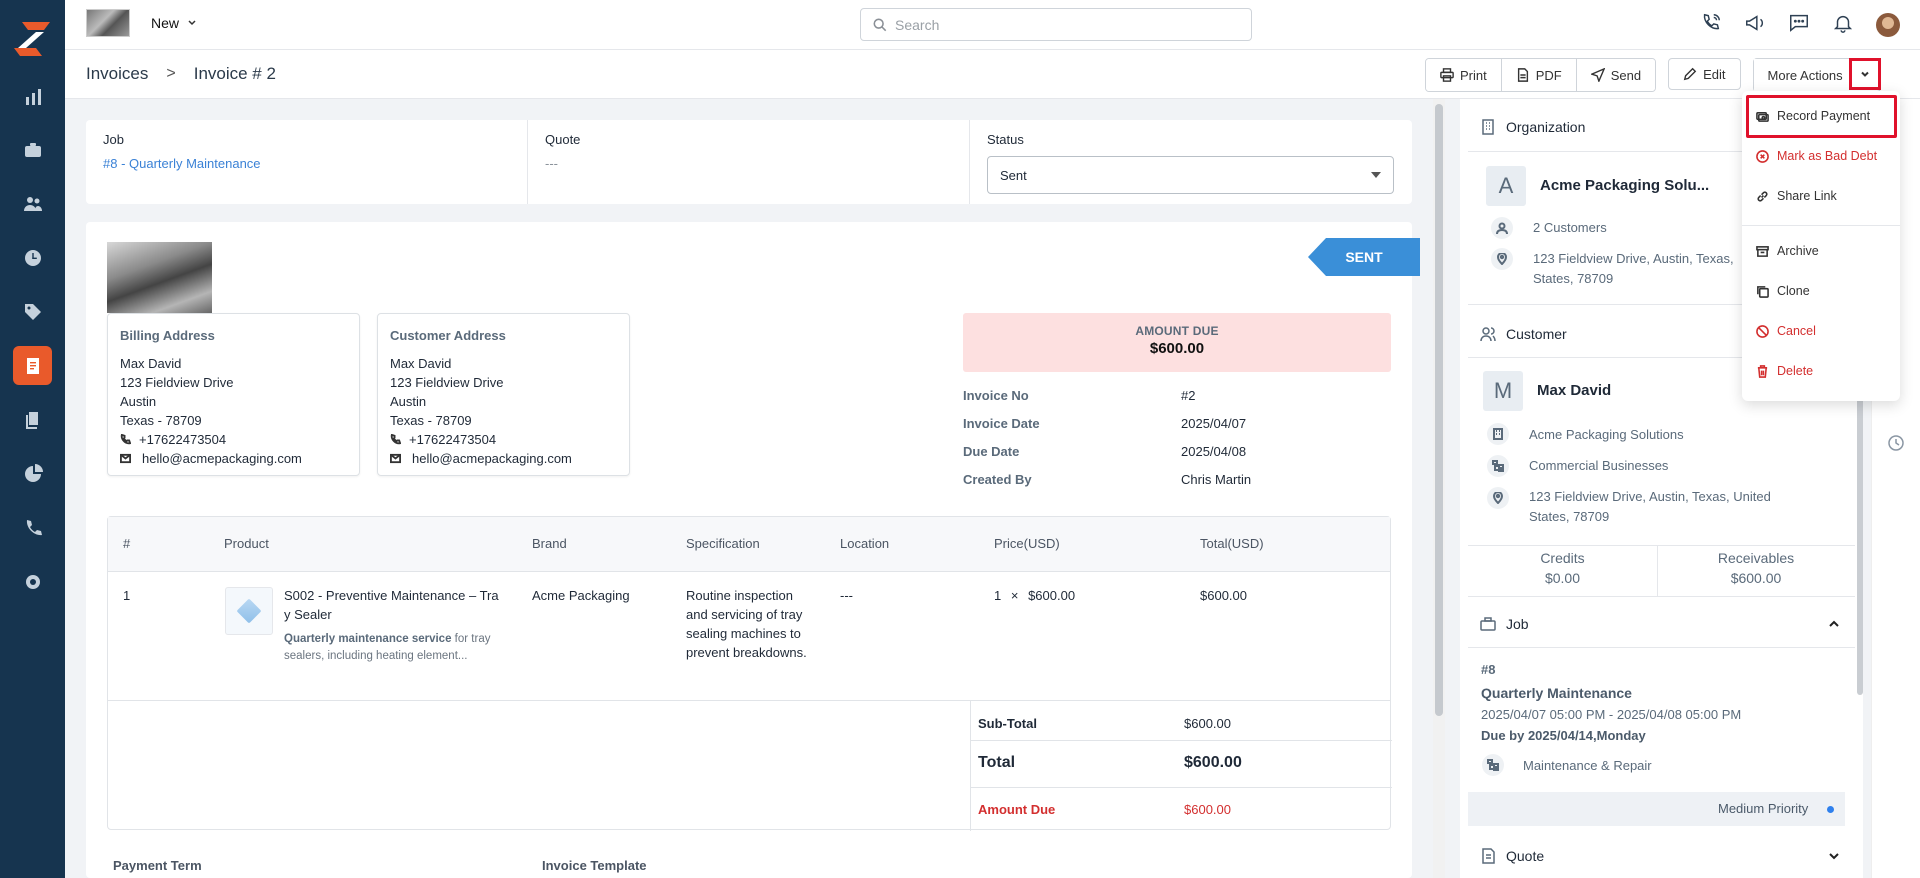 The height and width of the screenshot is (878, 1920). What do you see at coordinates (157, 865) in the screenshot?
I see `payment-term-label: Payment Term` at bounding box center [157, 865].